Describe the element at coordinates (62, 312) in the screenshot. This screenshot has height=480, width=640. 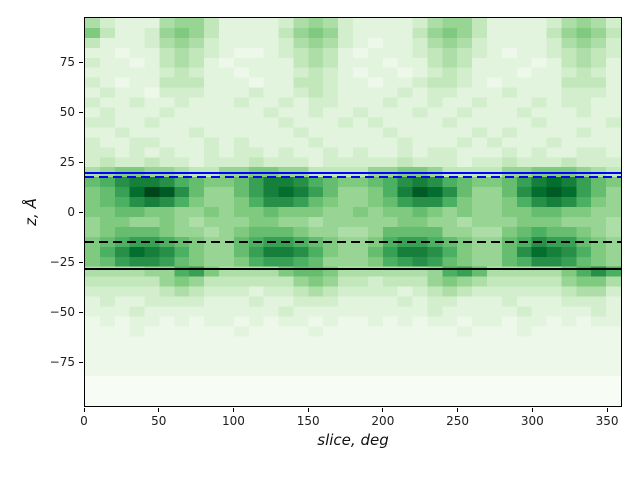
I see `y-tick-label: −50` at that location.